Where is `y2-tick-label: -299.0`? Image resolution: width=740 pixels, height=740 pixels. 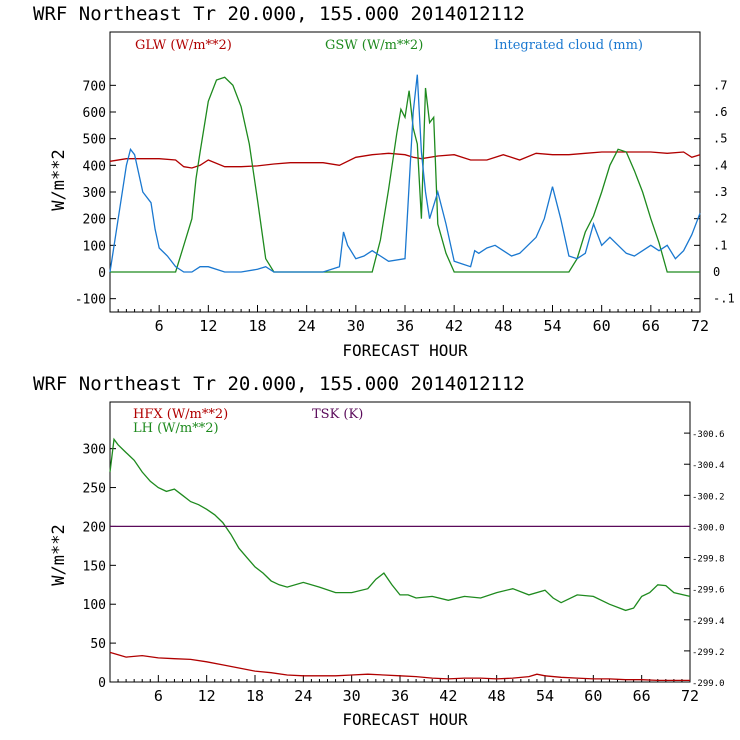 y2-tick-label: -299.0 is located at coordinates (708, 684).